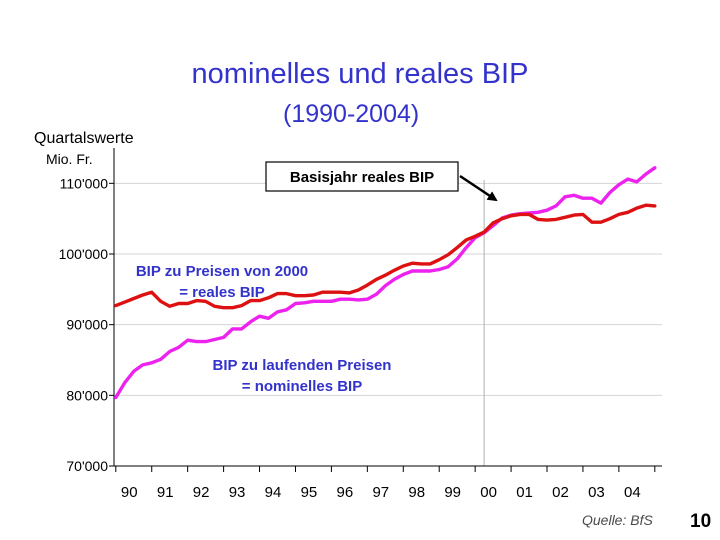  What do you see at coordinates (221, 292) in the screenshot?
I see `real-gdp-label-line2: = reales BIP` at bounding box center [221, 292].